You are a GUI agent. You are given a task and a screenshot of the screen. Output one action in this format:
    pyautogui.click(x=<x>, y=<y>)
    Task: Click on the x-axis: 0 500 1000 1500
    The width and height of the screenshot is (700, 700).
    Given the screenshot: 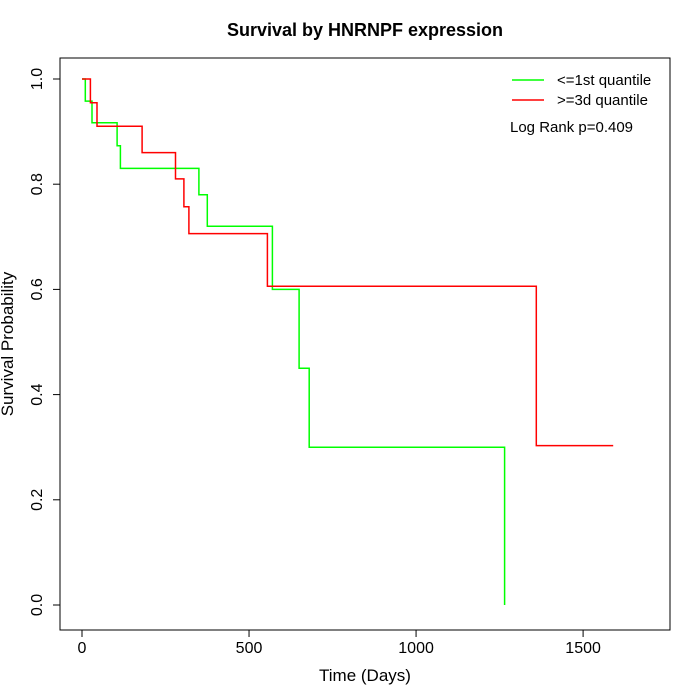 What is the action you would take?
    pyautogui.click(x=339, y=643)
    